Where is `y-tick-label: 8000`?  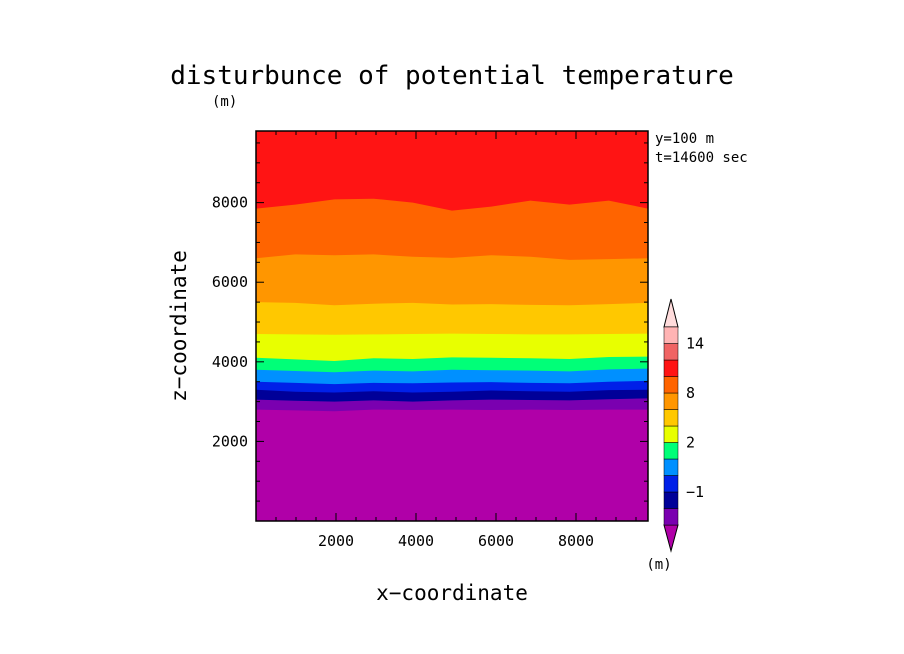 y-tick-label: 8000 is located at coordinates (230, 203).